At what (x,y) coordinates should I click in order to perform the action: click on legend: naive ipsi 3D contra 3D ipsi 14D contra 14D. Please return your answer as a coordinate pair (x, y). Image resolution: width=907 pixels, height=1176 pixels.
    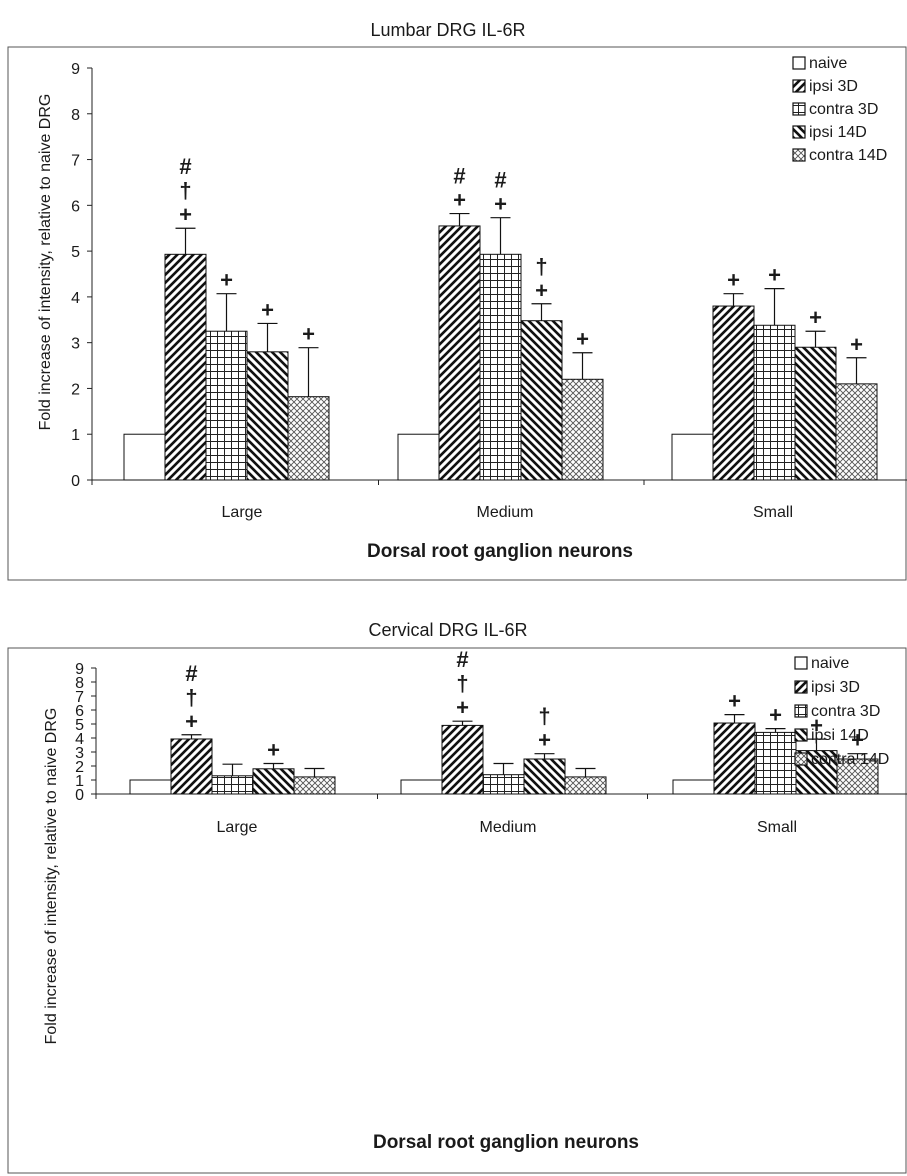
    Looking at the image, I should click on (841, 711).